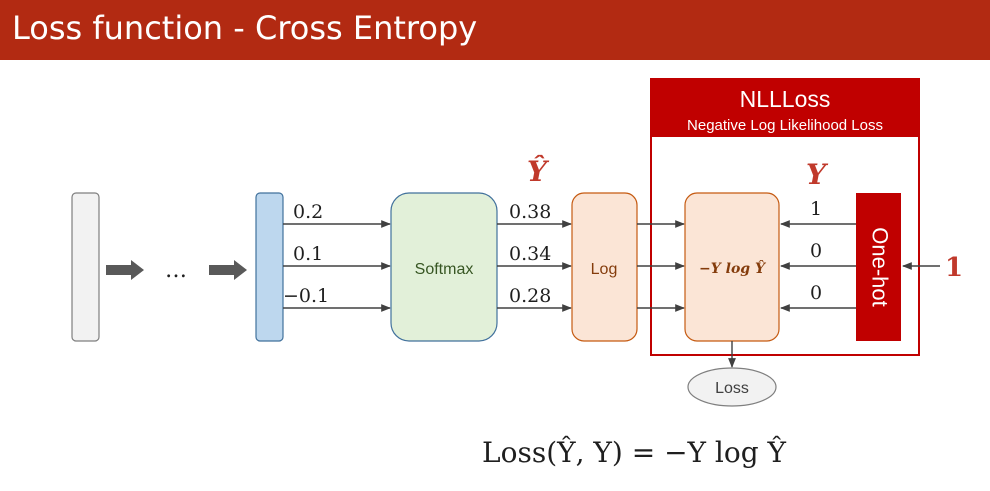 The height and width of the screenshot is (491, 990). Describe the element at coordinates (444, 269) in the screenshot. I see `softmax-label: Softmax` at that location.